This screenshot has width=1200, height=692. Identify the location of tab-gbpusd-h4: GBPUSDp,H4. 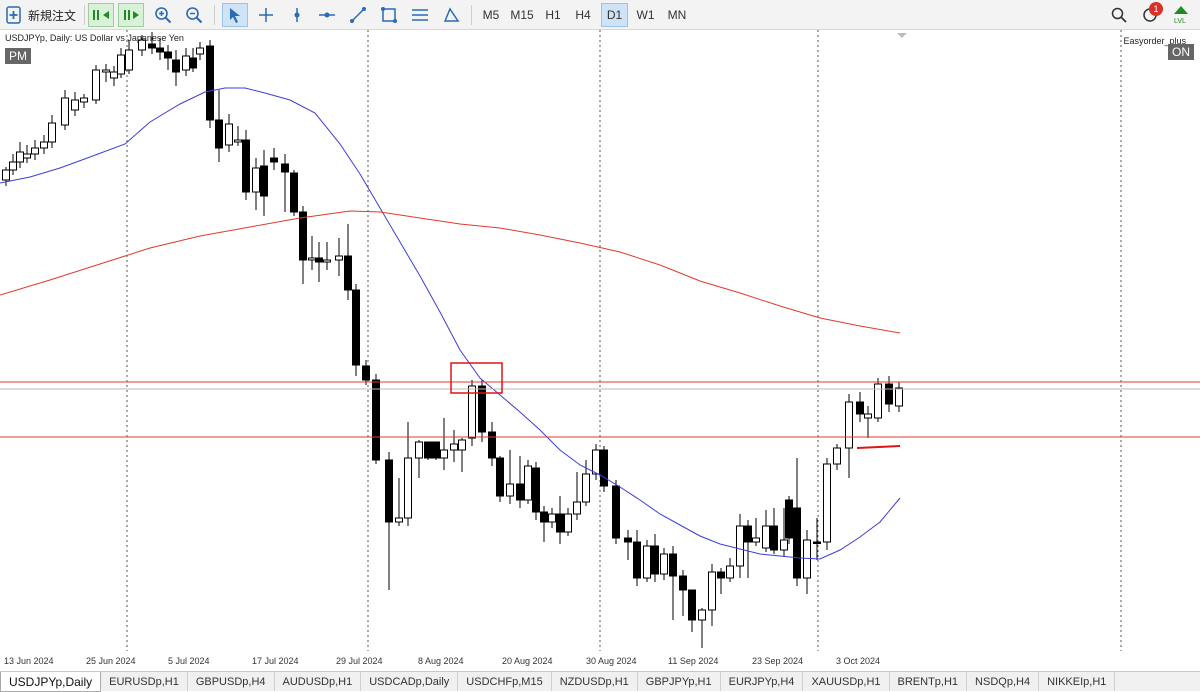
(231, 681).